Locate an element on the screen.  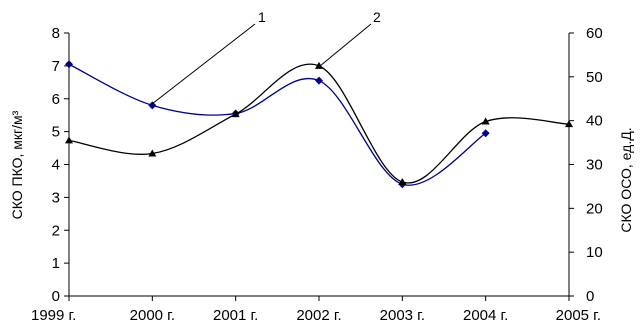
series-2-callout-label: 2 is located at coordinates (377, 17).